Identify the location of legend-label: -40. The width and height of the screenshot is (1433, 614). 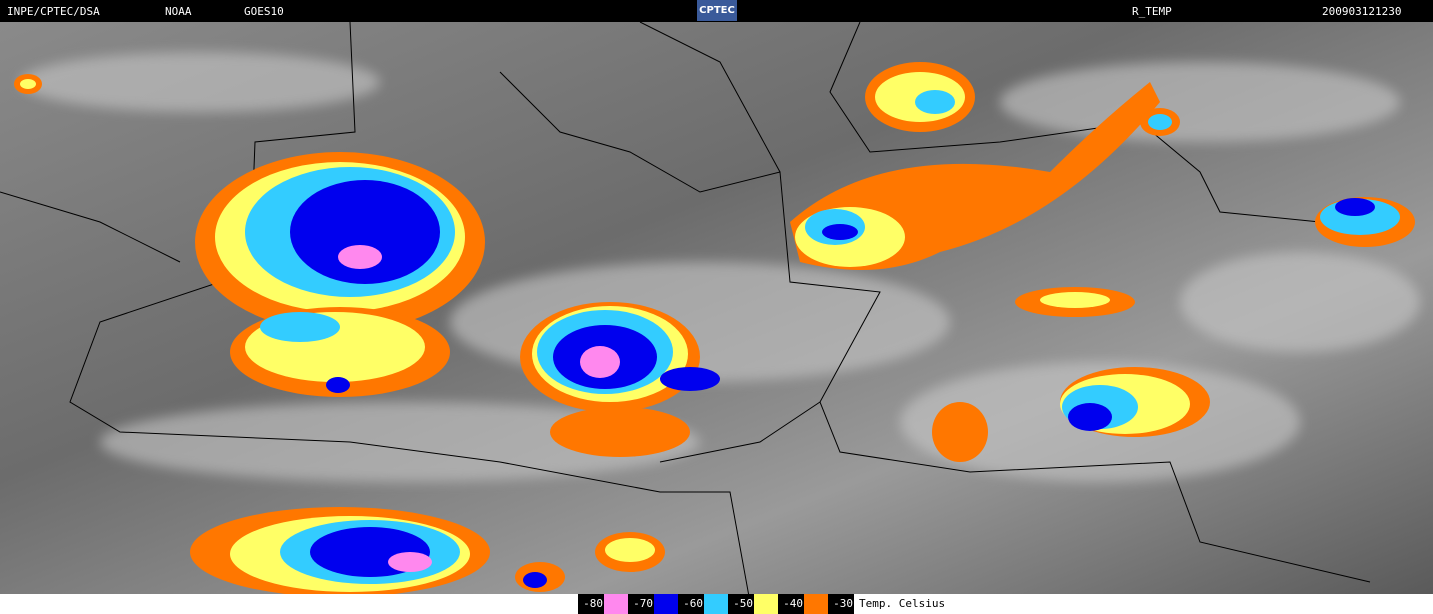
(791, 604).